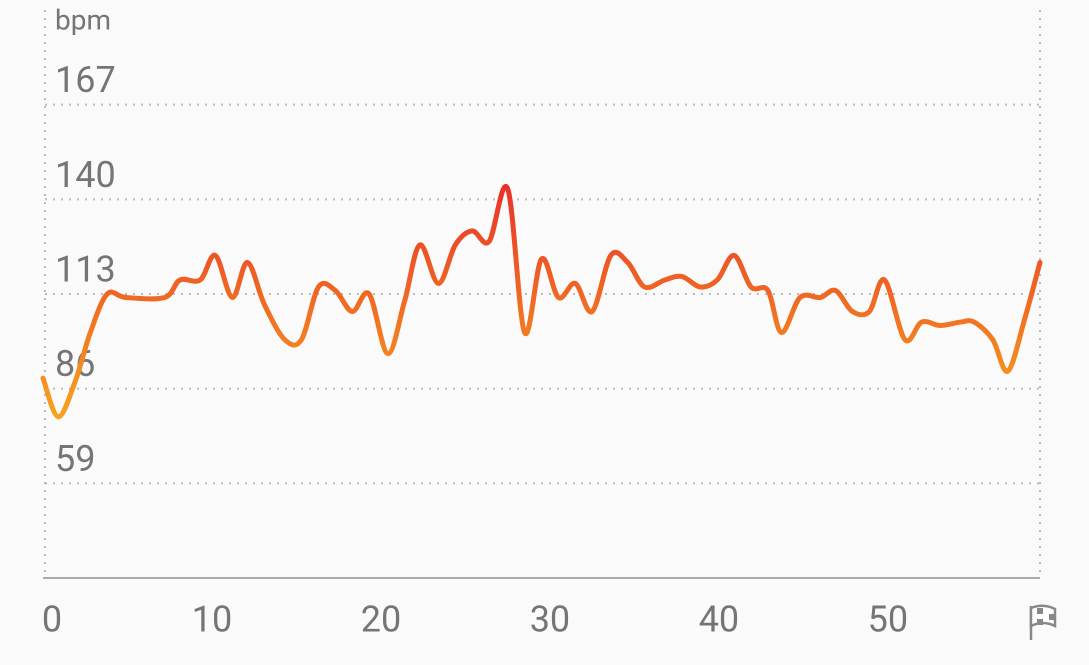 The height and width of the screenshot is (665, 1089). Describe the element at coordinates (52, 620) in the screenshot. I see `x-tick-label: 0` at that location.